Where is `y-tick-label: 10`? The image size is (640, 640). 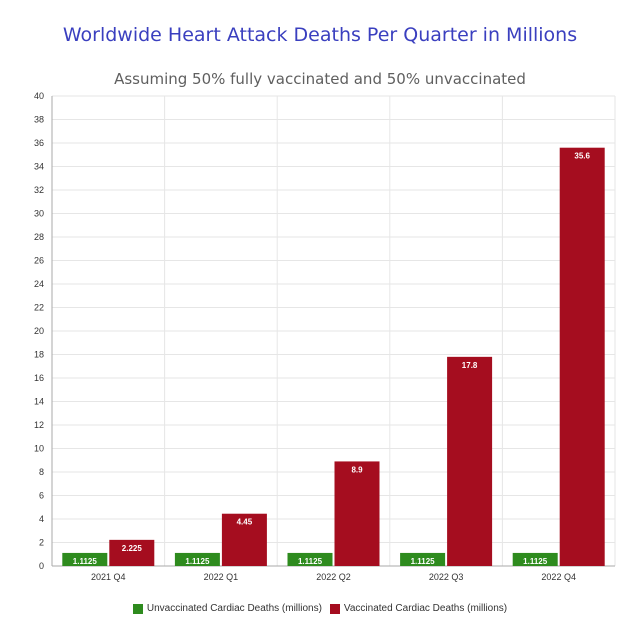 y-tick-label: 10 is located at coordinates (39, 449).